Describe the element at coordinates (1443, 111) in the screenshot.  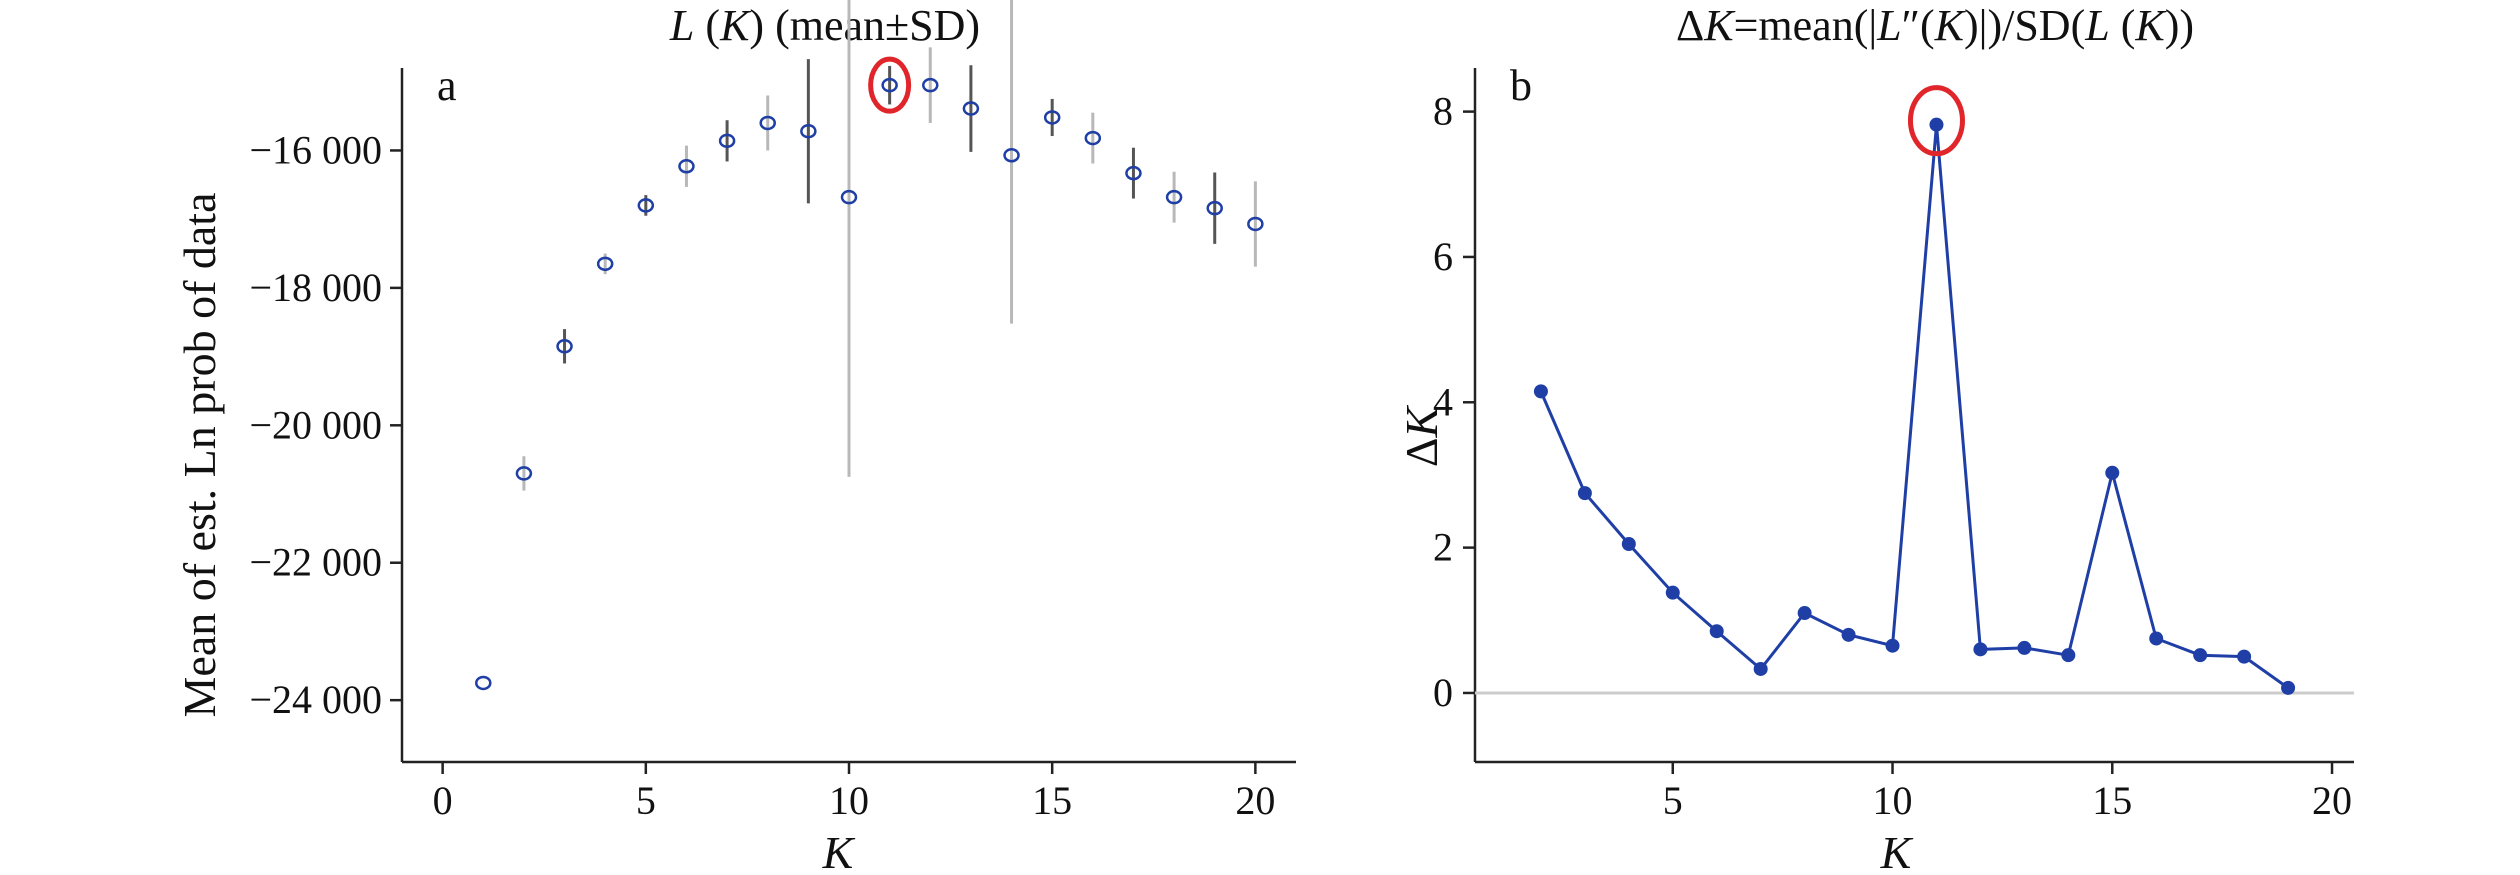
I see `panel-b-y-tick-label: 8` at that location.